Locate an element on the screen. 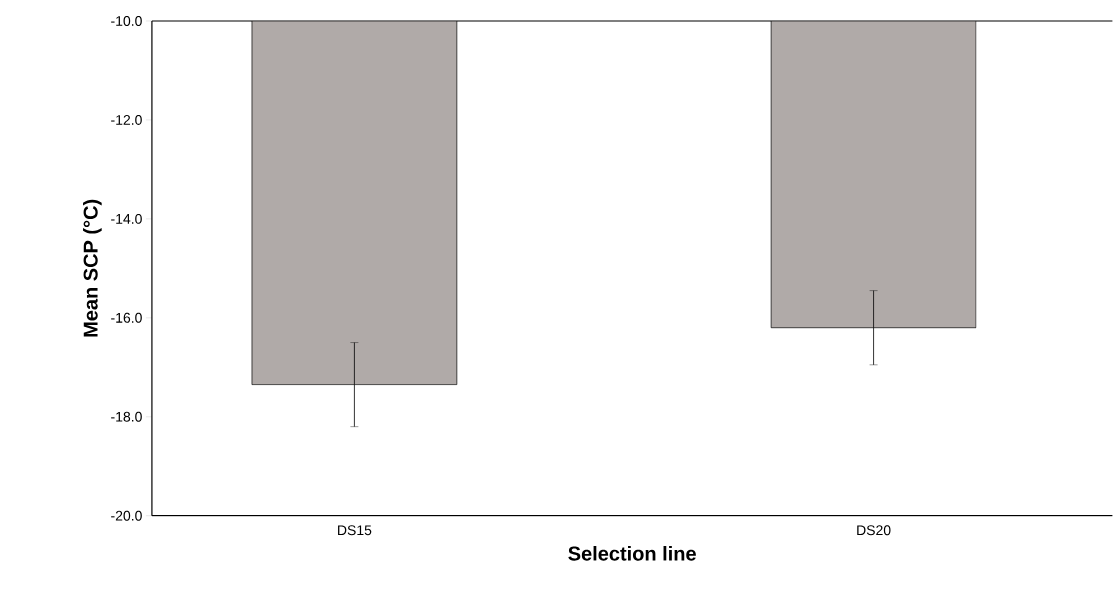 This screenshot has height=607, width=1113. y-tick-label: -16.0 is located at coordinates (126, 318).